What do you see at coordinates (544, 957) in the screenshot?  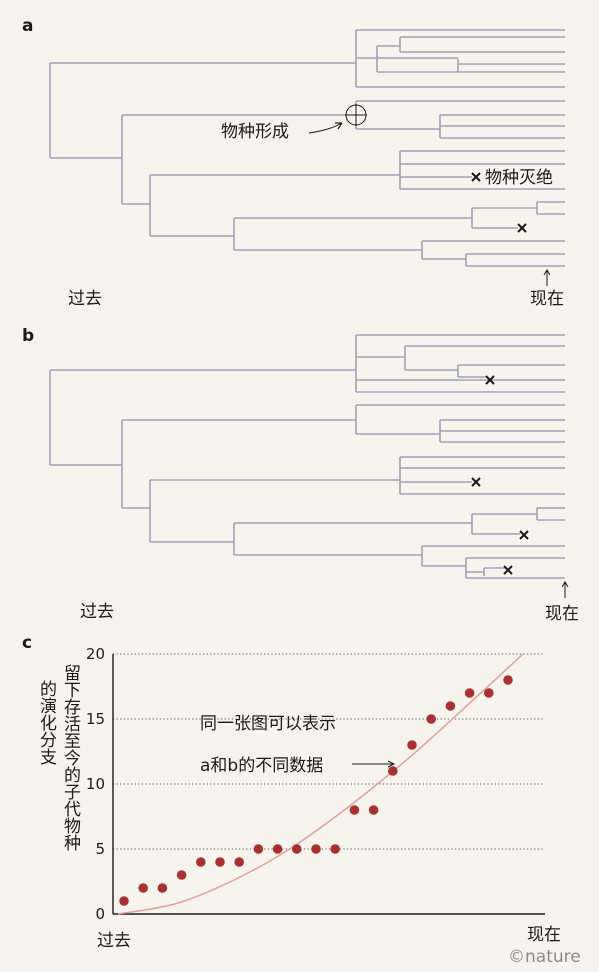 I see `nature-watermark: ©nature` at bounding box center [544, 957].